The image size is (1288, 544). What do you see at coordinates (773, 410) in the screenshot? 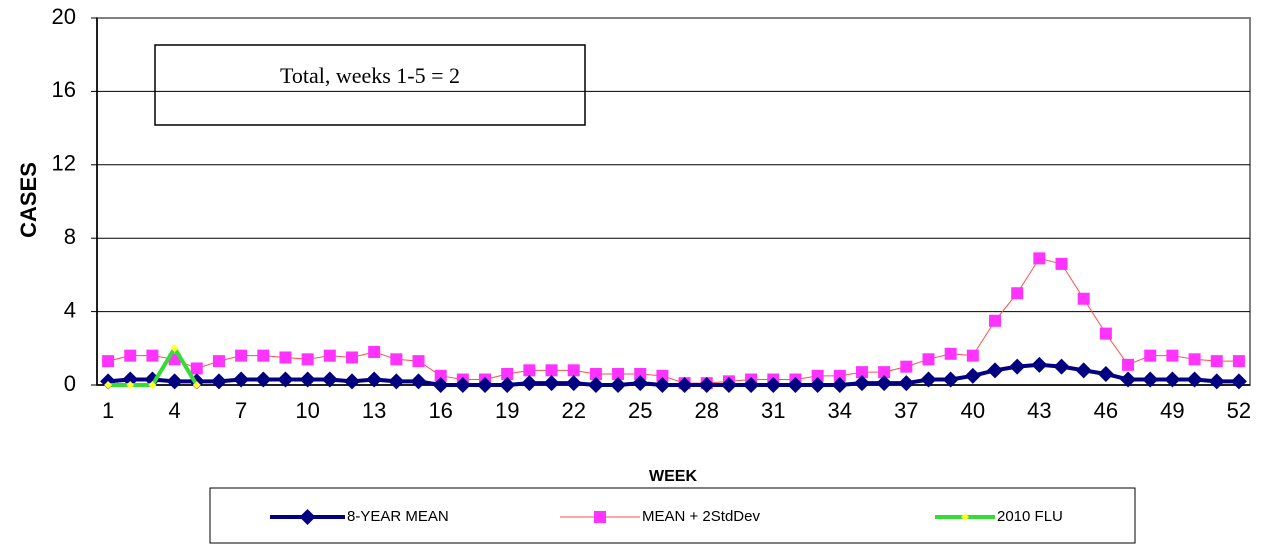
I see `x-tick-label: 31` at bounding box center [773, 410].